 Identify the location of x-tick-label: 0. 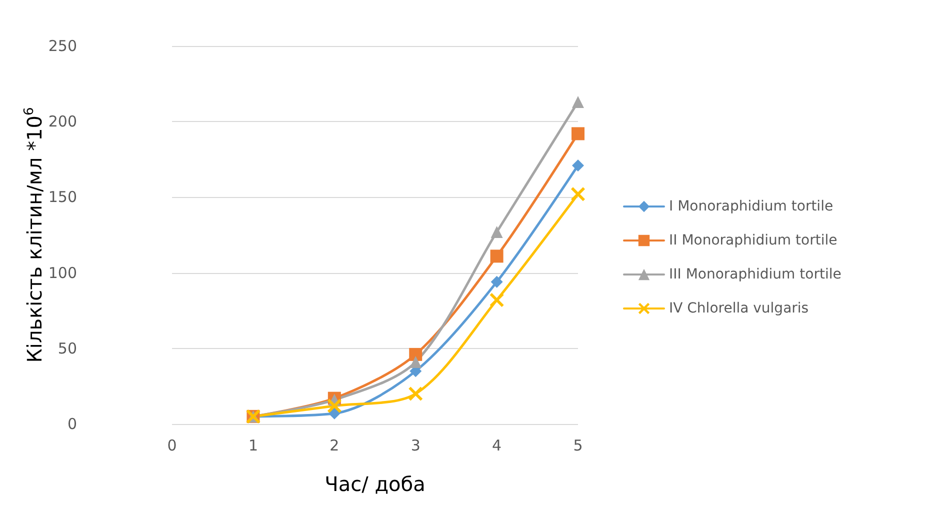
(172, 445).